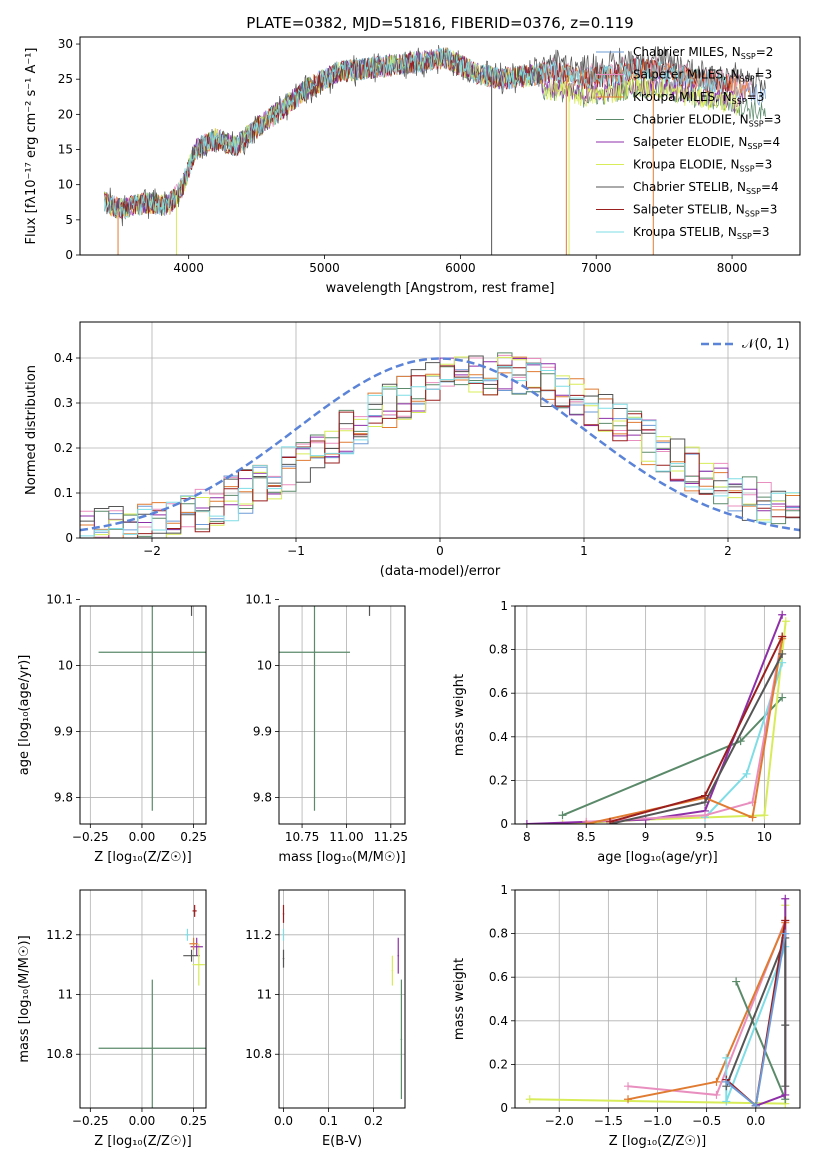 Image resolution: width=819 pixels, height=1170 pixels. What do you see at coordinates (706, 1121) in the screenshot?
I see `x-tick-label: −0.5` at bounding box center [706, 1121].